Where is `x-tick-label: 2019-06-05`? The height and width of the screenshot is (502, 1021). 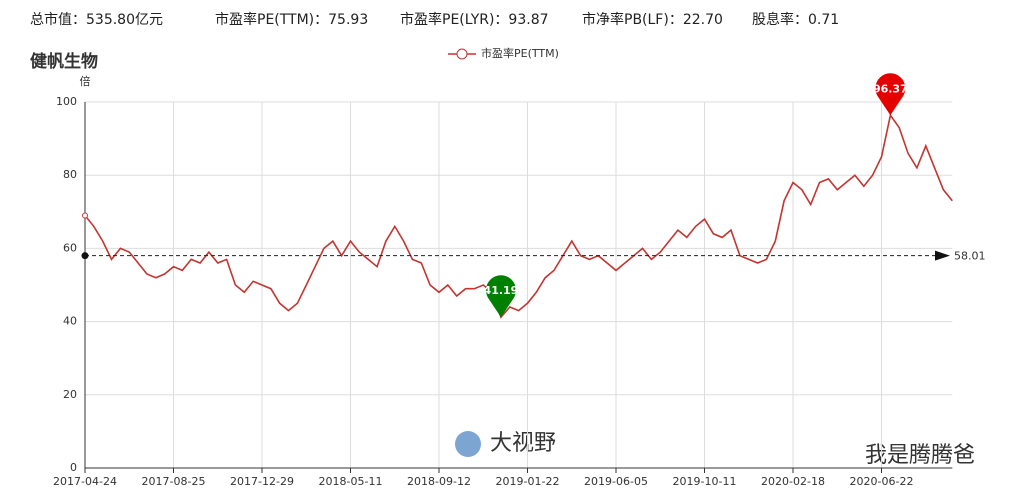
x-tick-label: 2019-06-05 is located at coordinates (616, 481).